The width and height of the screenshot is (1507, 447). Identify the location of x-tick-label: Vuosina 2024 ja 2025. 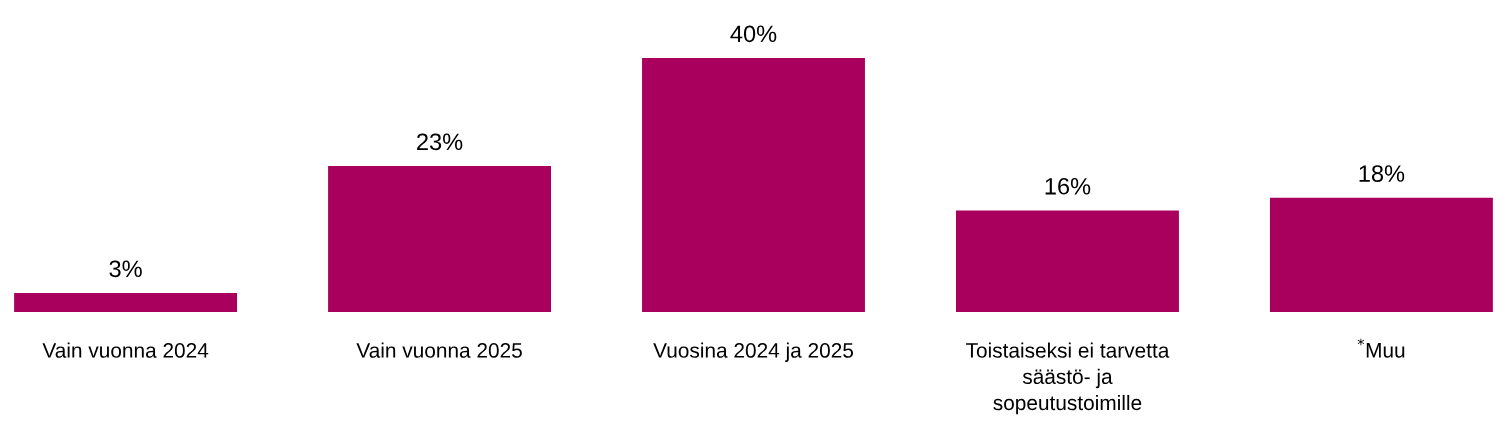
(753, 352).